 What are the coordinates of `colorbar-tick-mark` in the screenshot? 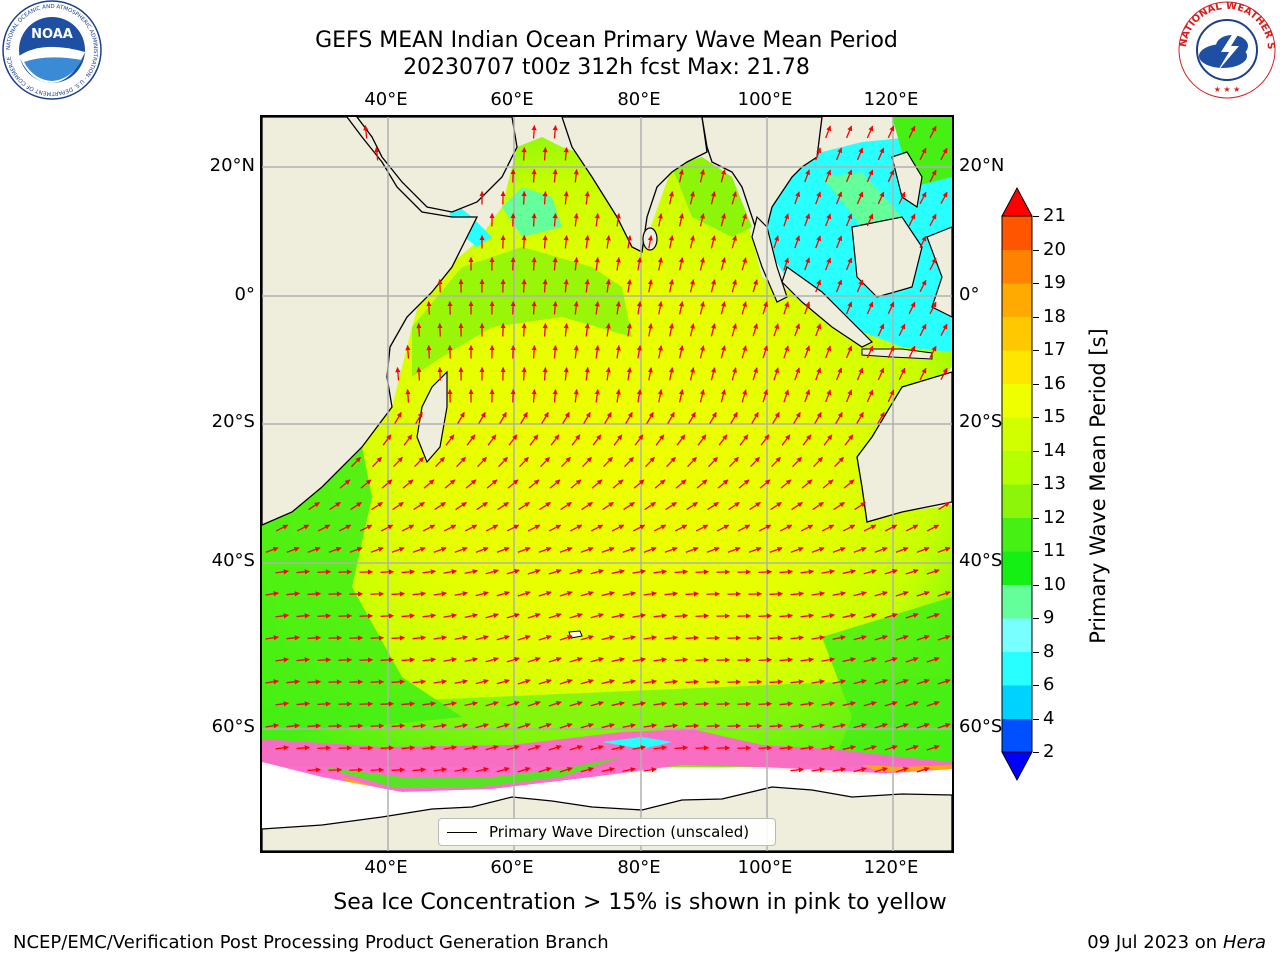 It's located at (1036, 317).